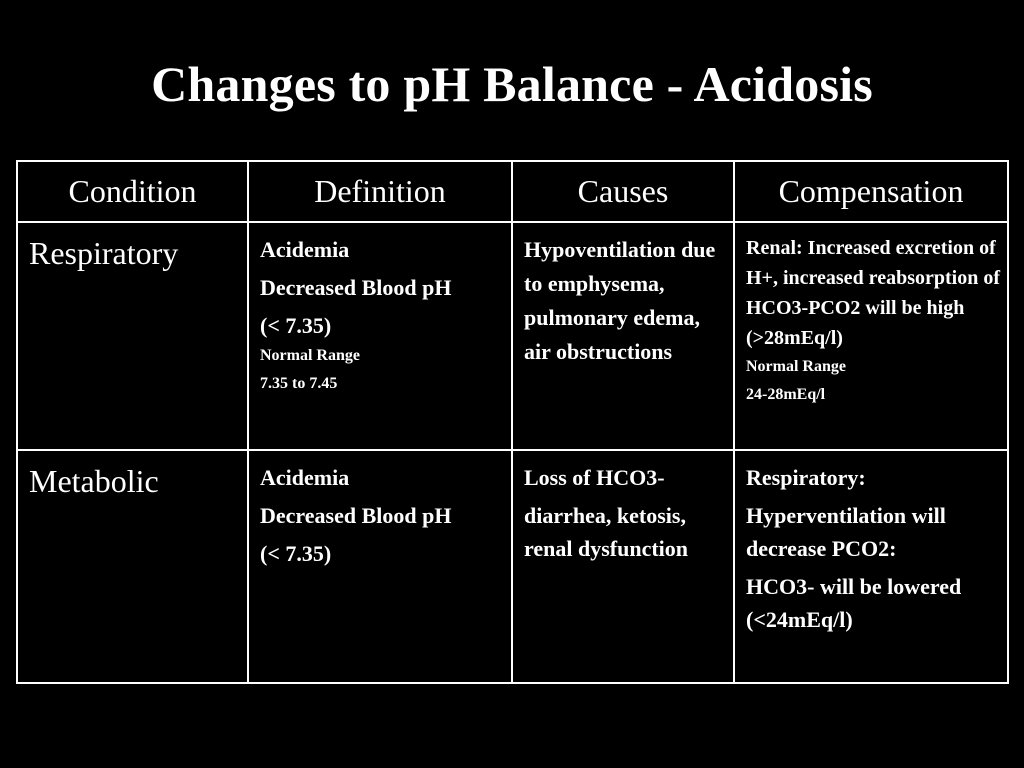 The image size is (1024, 768). Describe the element at coordinates (512, 84) in the screenshot. I see `slide-title: Changes to pH Balance - Acidosis` at that location.